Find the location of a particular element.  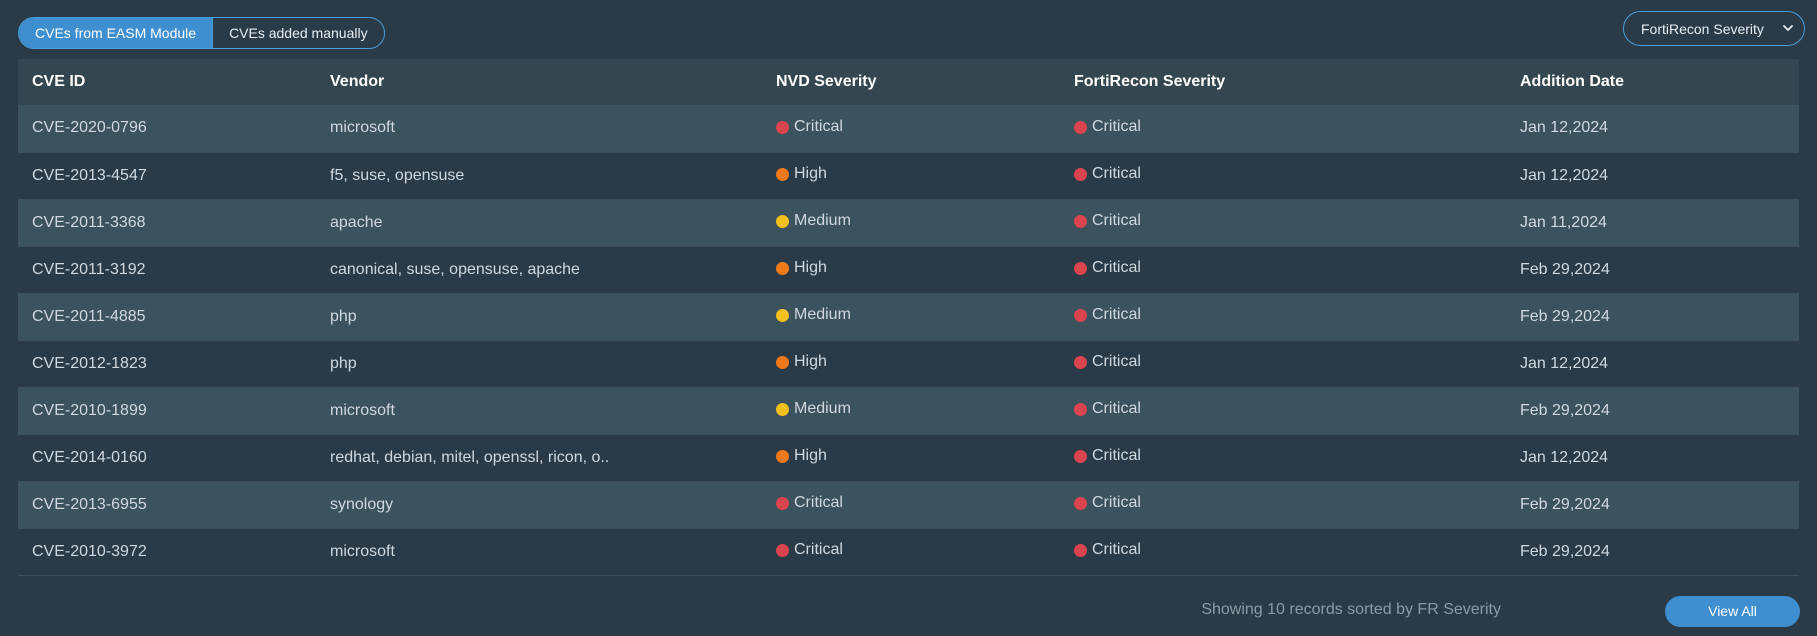

cve-id-cell: CVE-2013-6955 is located at coordinates (89, 504).